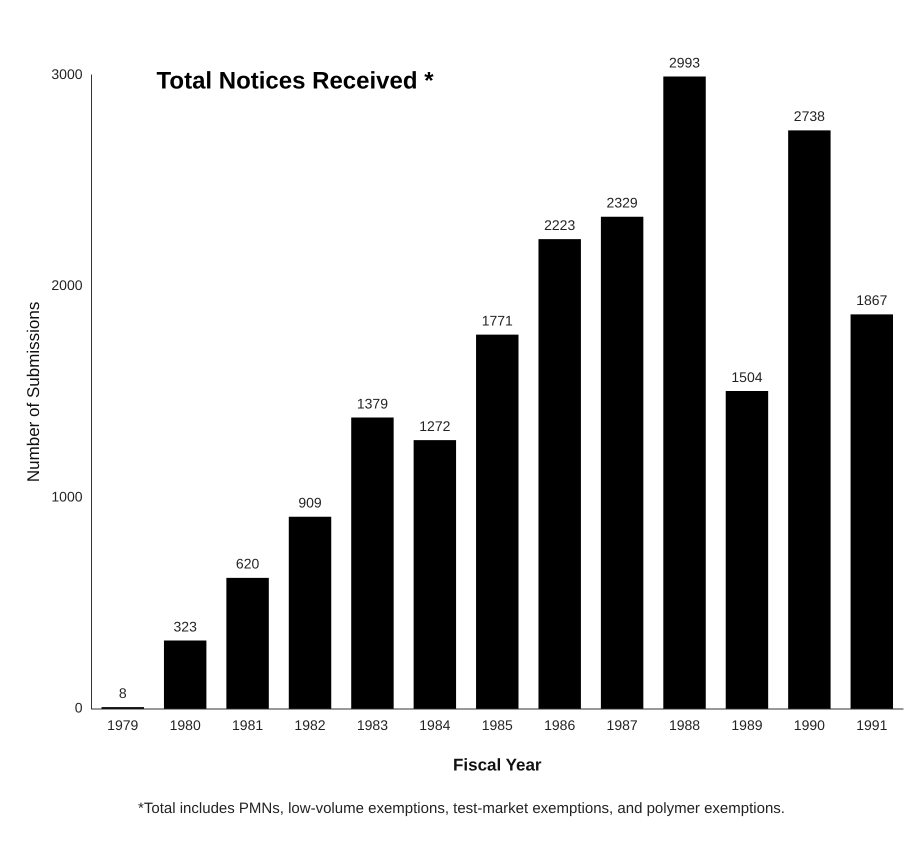 This screenshot has height=857, width=923. I want to click on data-label: 1771, so click(498, 320).